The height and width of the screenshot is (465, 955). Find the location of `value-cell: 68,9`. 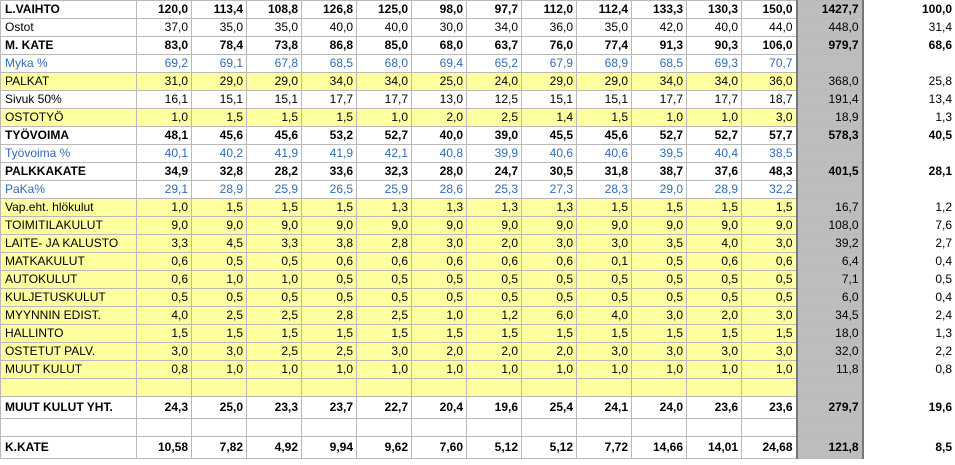

value-cell: 68,9 is located at coordinates (604, 63).